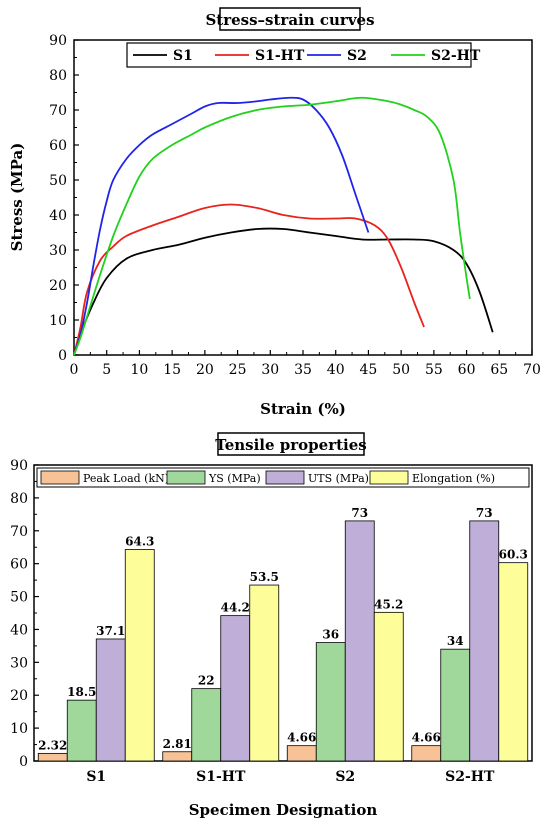  What do you see at coordinates (140, 370) in the screenshot?
I see `chart1-x-tick-label: 10` at bounding box center [140, 370].